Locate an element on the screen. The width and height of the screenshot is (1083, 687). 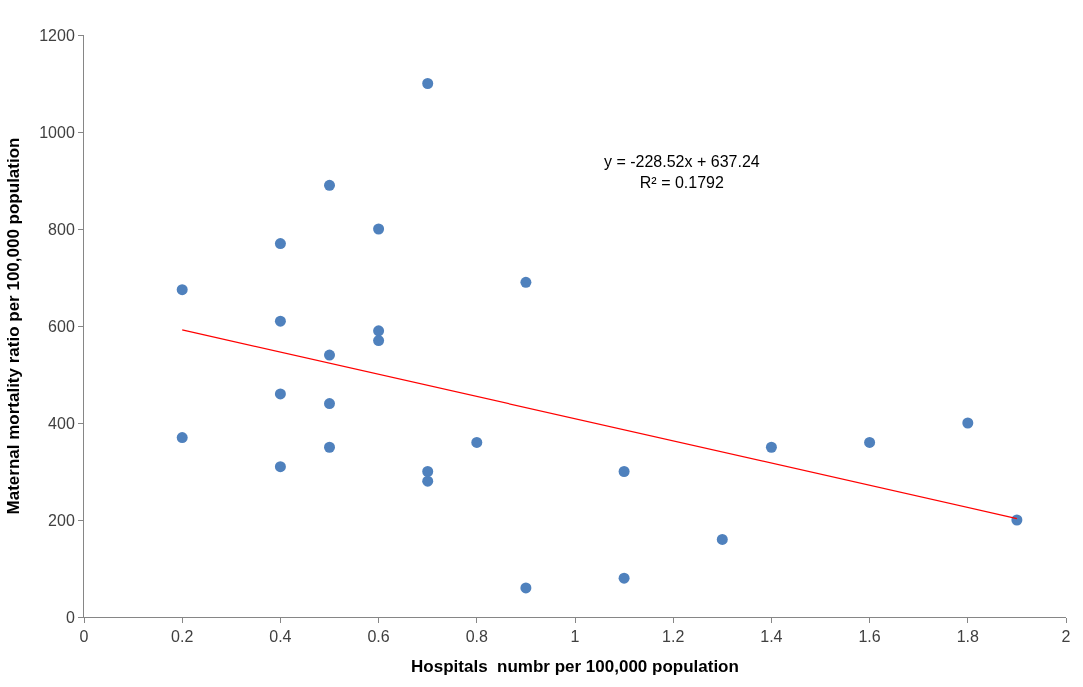
x-tick-label: 1.2 is located at coordinates (673, 637).